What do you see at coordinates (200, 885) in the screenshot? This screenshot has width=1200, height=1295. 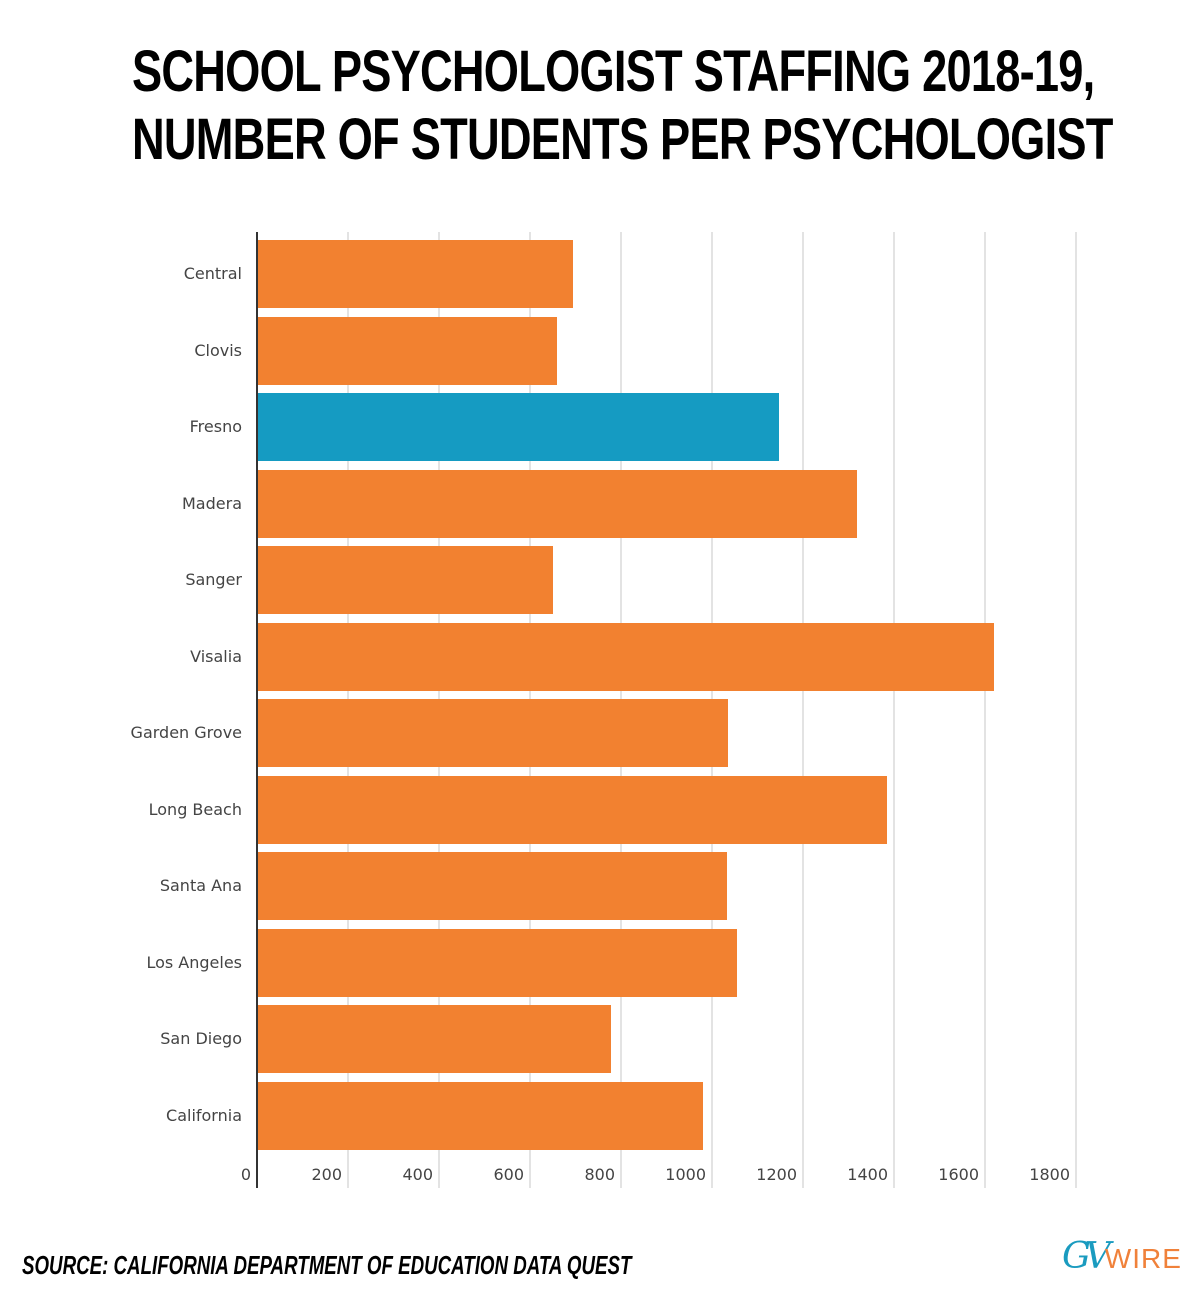 I see `category-label: Santa Ana` at bounding box center [200, 885].